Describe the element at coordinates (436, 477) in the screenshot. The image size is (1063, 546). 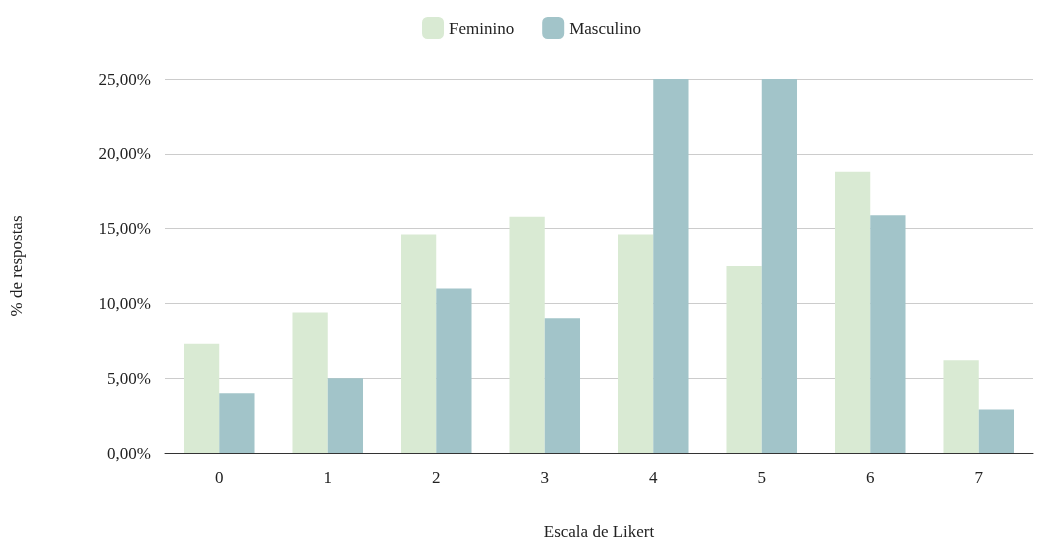
I see `x-tick-label: 2` at that location.